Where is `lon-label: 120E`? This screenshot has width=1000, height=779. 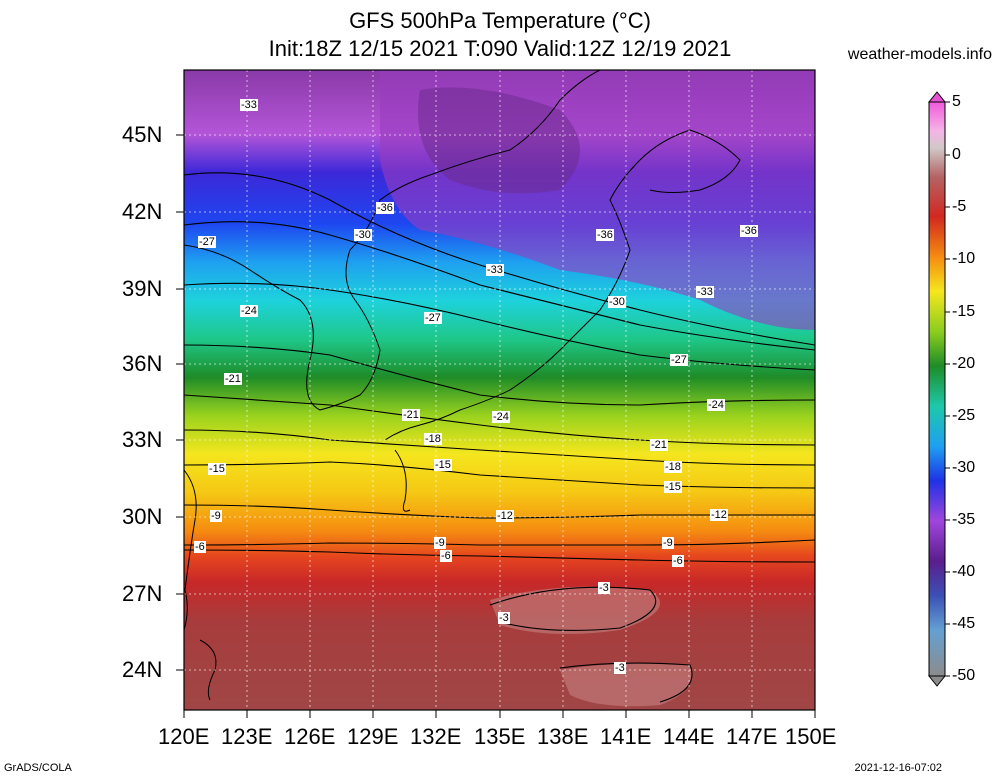
lon-label: 120E is located at coordinates (184, 736).